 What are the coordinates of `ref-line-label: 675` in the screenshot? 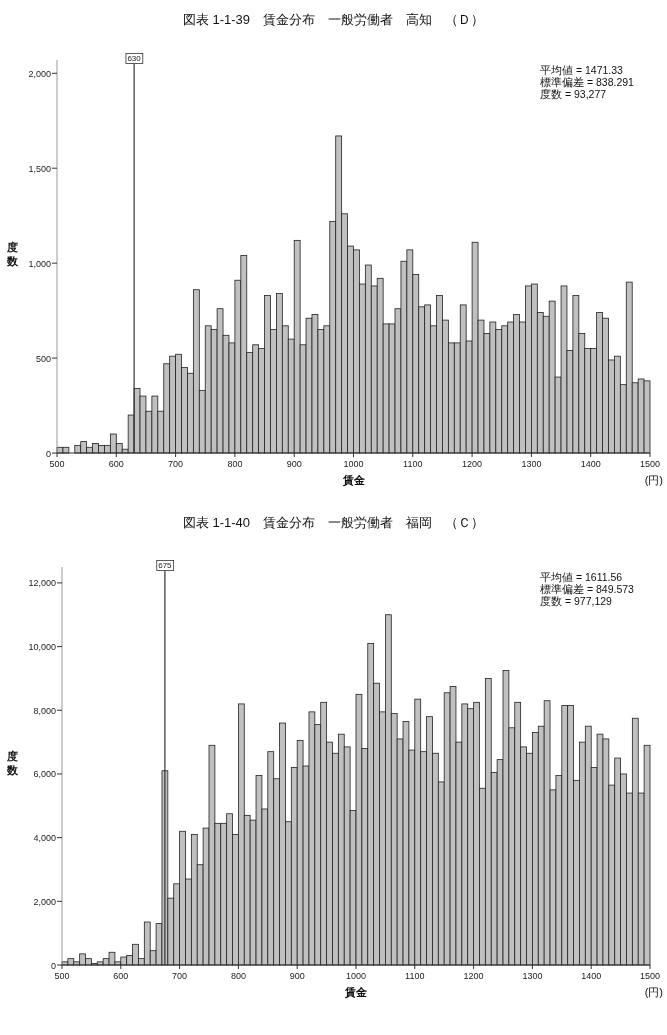 It's located at (165, 565).